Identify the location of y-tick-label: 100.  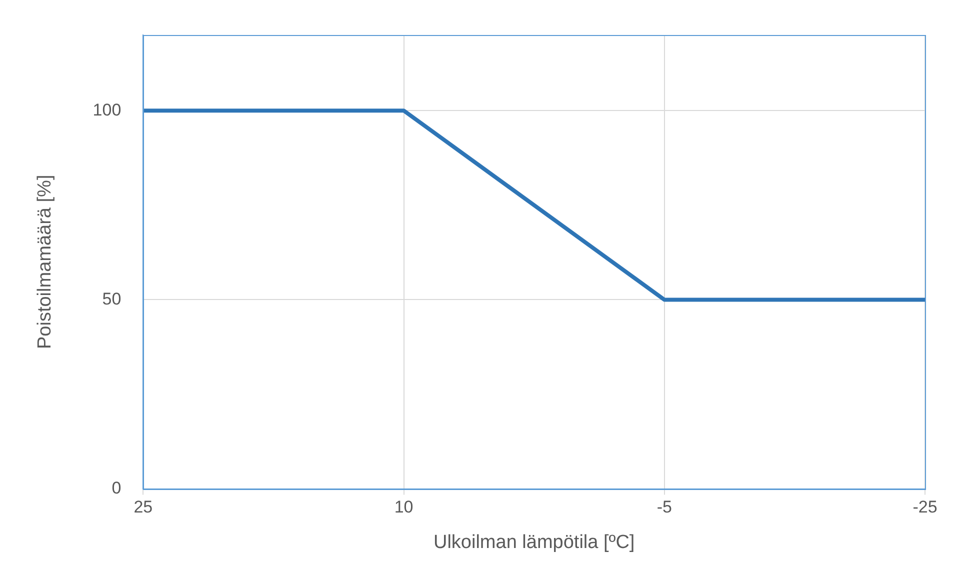
(107, 110).